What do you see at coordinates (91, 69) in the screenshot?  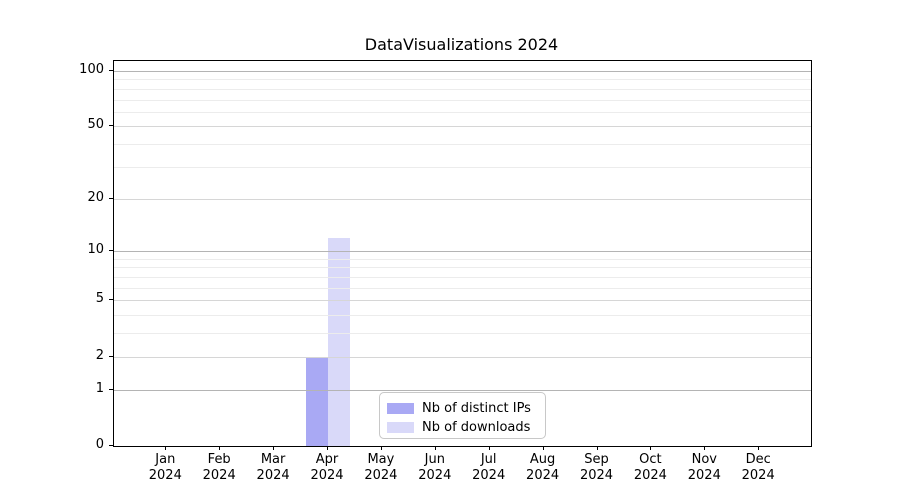 I see `y-tick-label-100: 100` at bounding box center [91, 69].